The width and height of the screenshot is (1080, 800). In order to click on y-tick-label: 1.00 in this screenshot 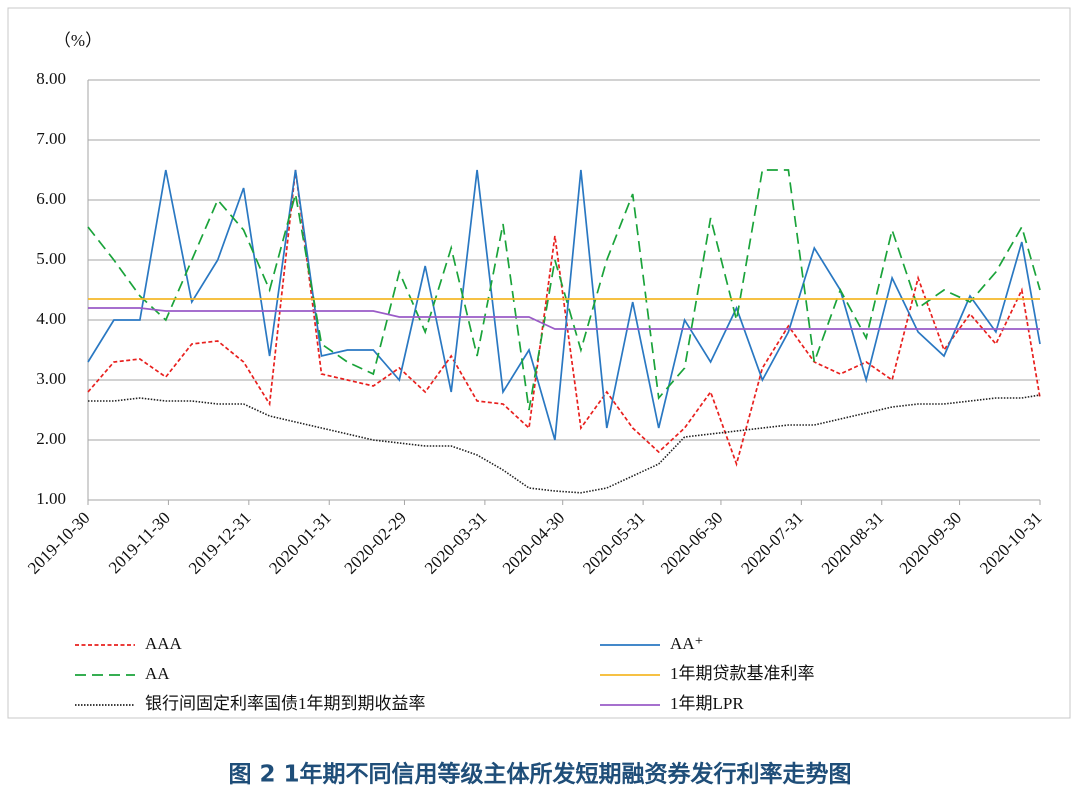, I will do `click(51, 498)`.